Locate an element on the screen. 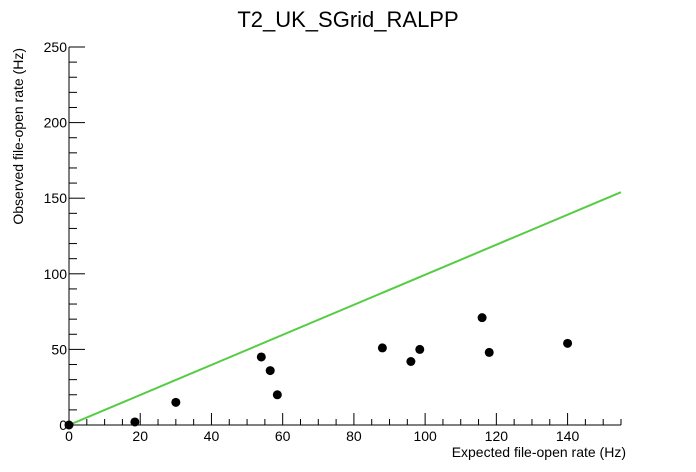 This screenshot has width=696, height=472. x-tick-label: 100 is located at coordinates (425, 436).